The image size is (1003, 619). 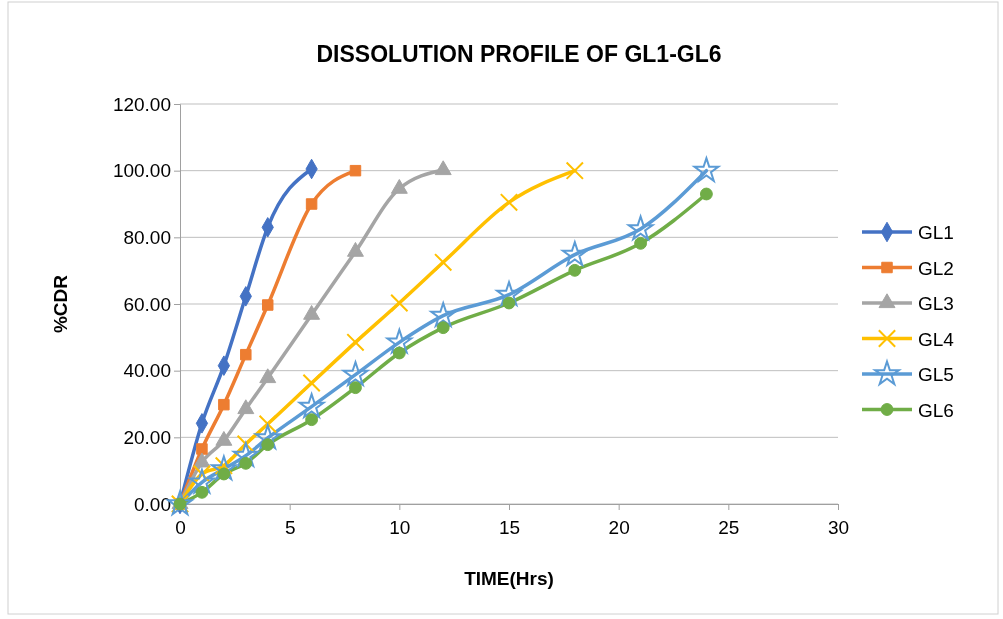 I want to click on x-tick-label: 10, so click(x=400, y=527).